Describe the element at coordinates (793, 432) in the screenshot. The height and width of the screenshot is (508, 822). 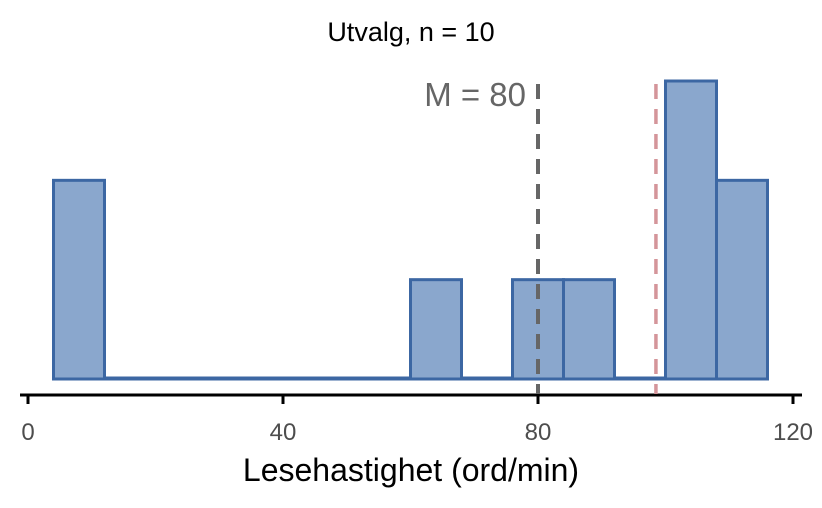
I see `x-tick-label-3: 120` at that location.